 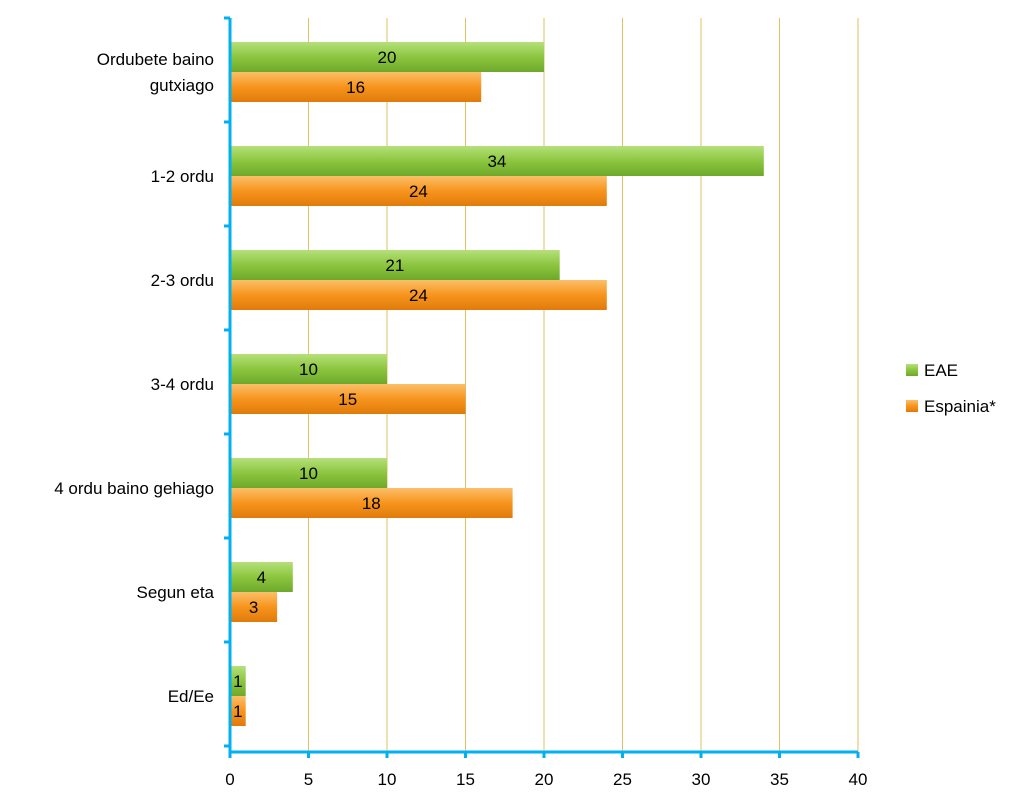 What do you see at coordinates (622, 779) in the screenshot?
I see `x-tick-label: 25` at bounding box center [622, 779].